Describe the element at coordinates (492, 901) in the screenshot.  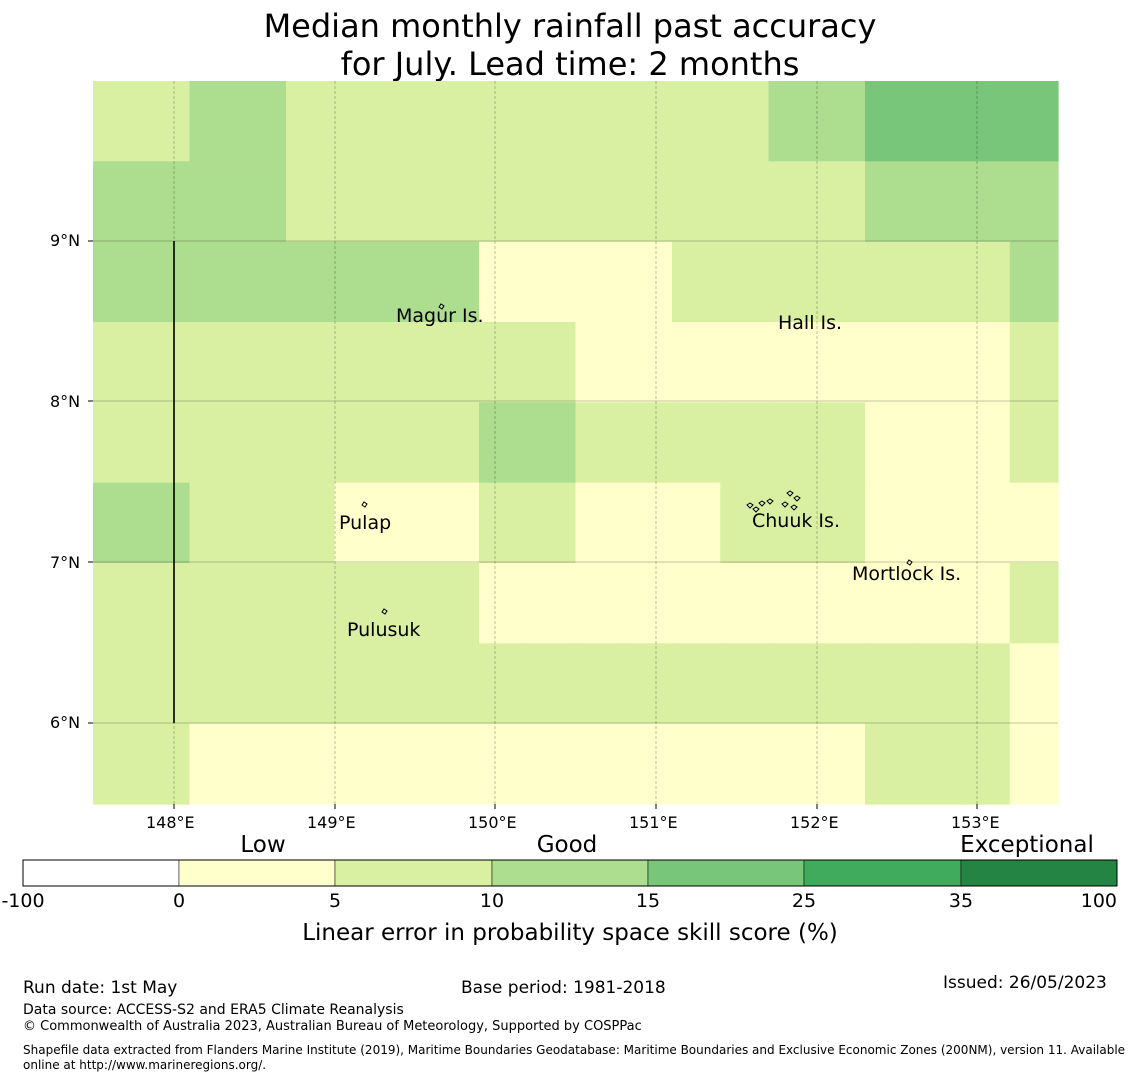
I see `colorbar-tick: 10` at that location.